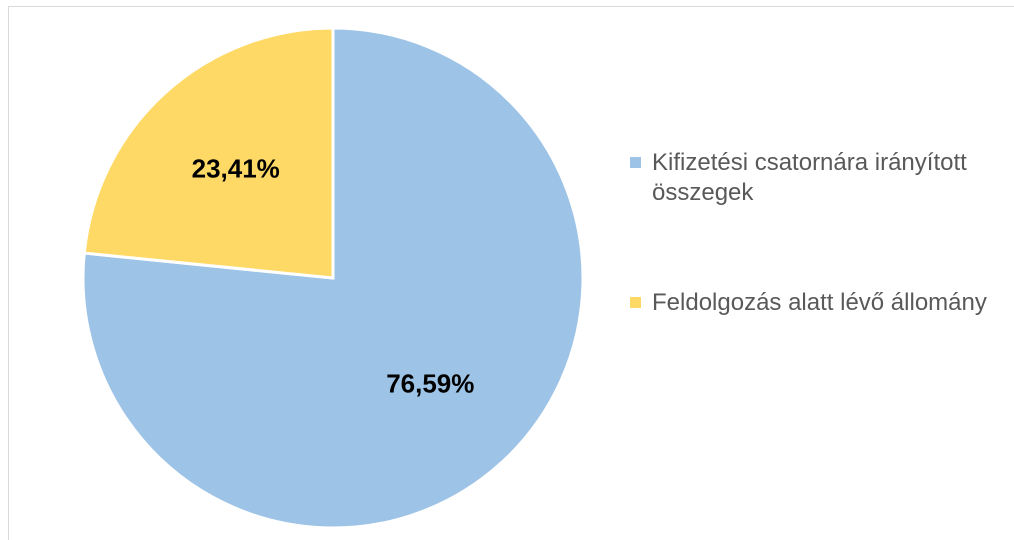 The height and width of the screenshot is (540, 1014). I want to click on pie-slice, so click(208, 153).